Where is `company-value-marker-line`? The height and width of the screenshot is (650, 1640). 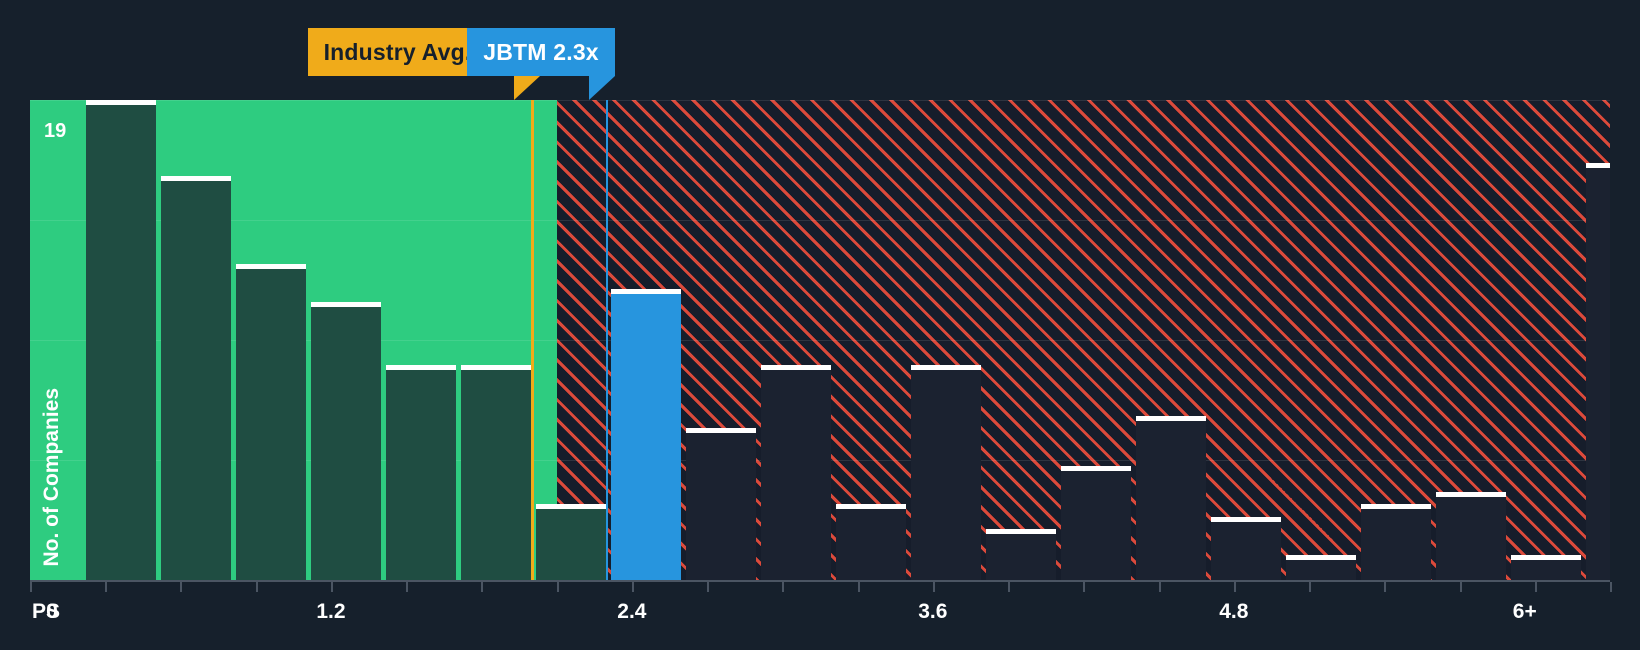
company-value-marker-line is located at coordinates (606, 340).